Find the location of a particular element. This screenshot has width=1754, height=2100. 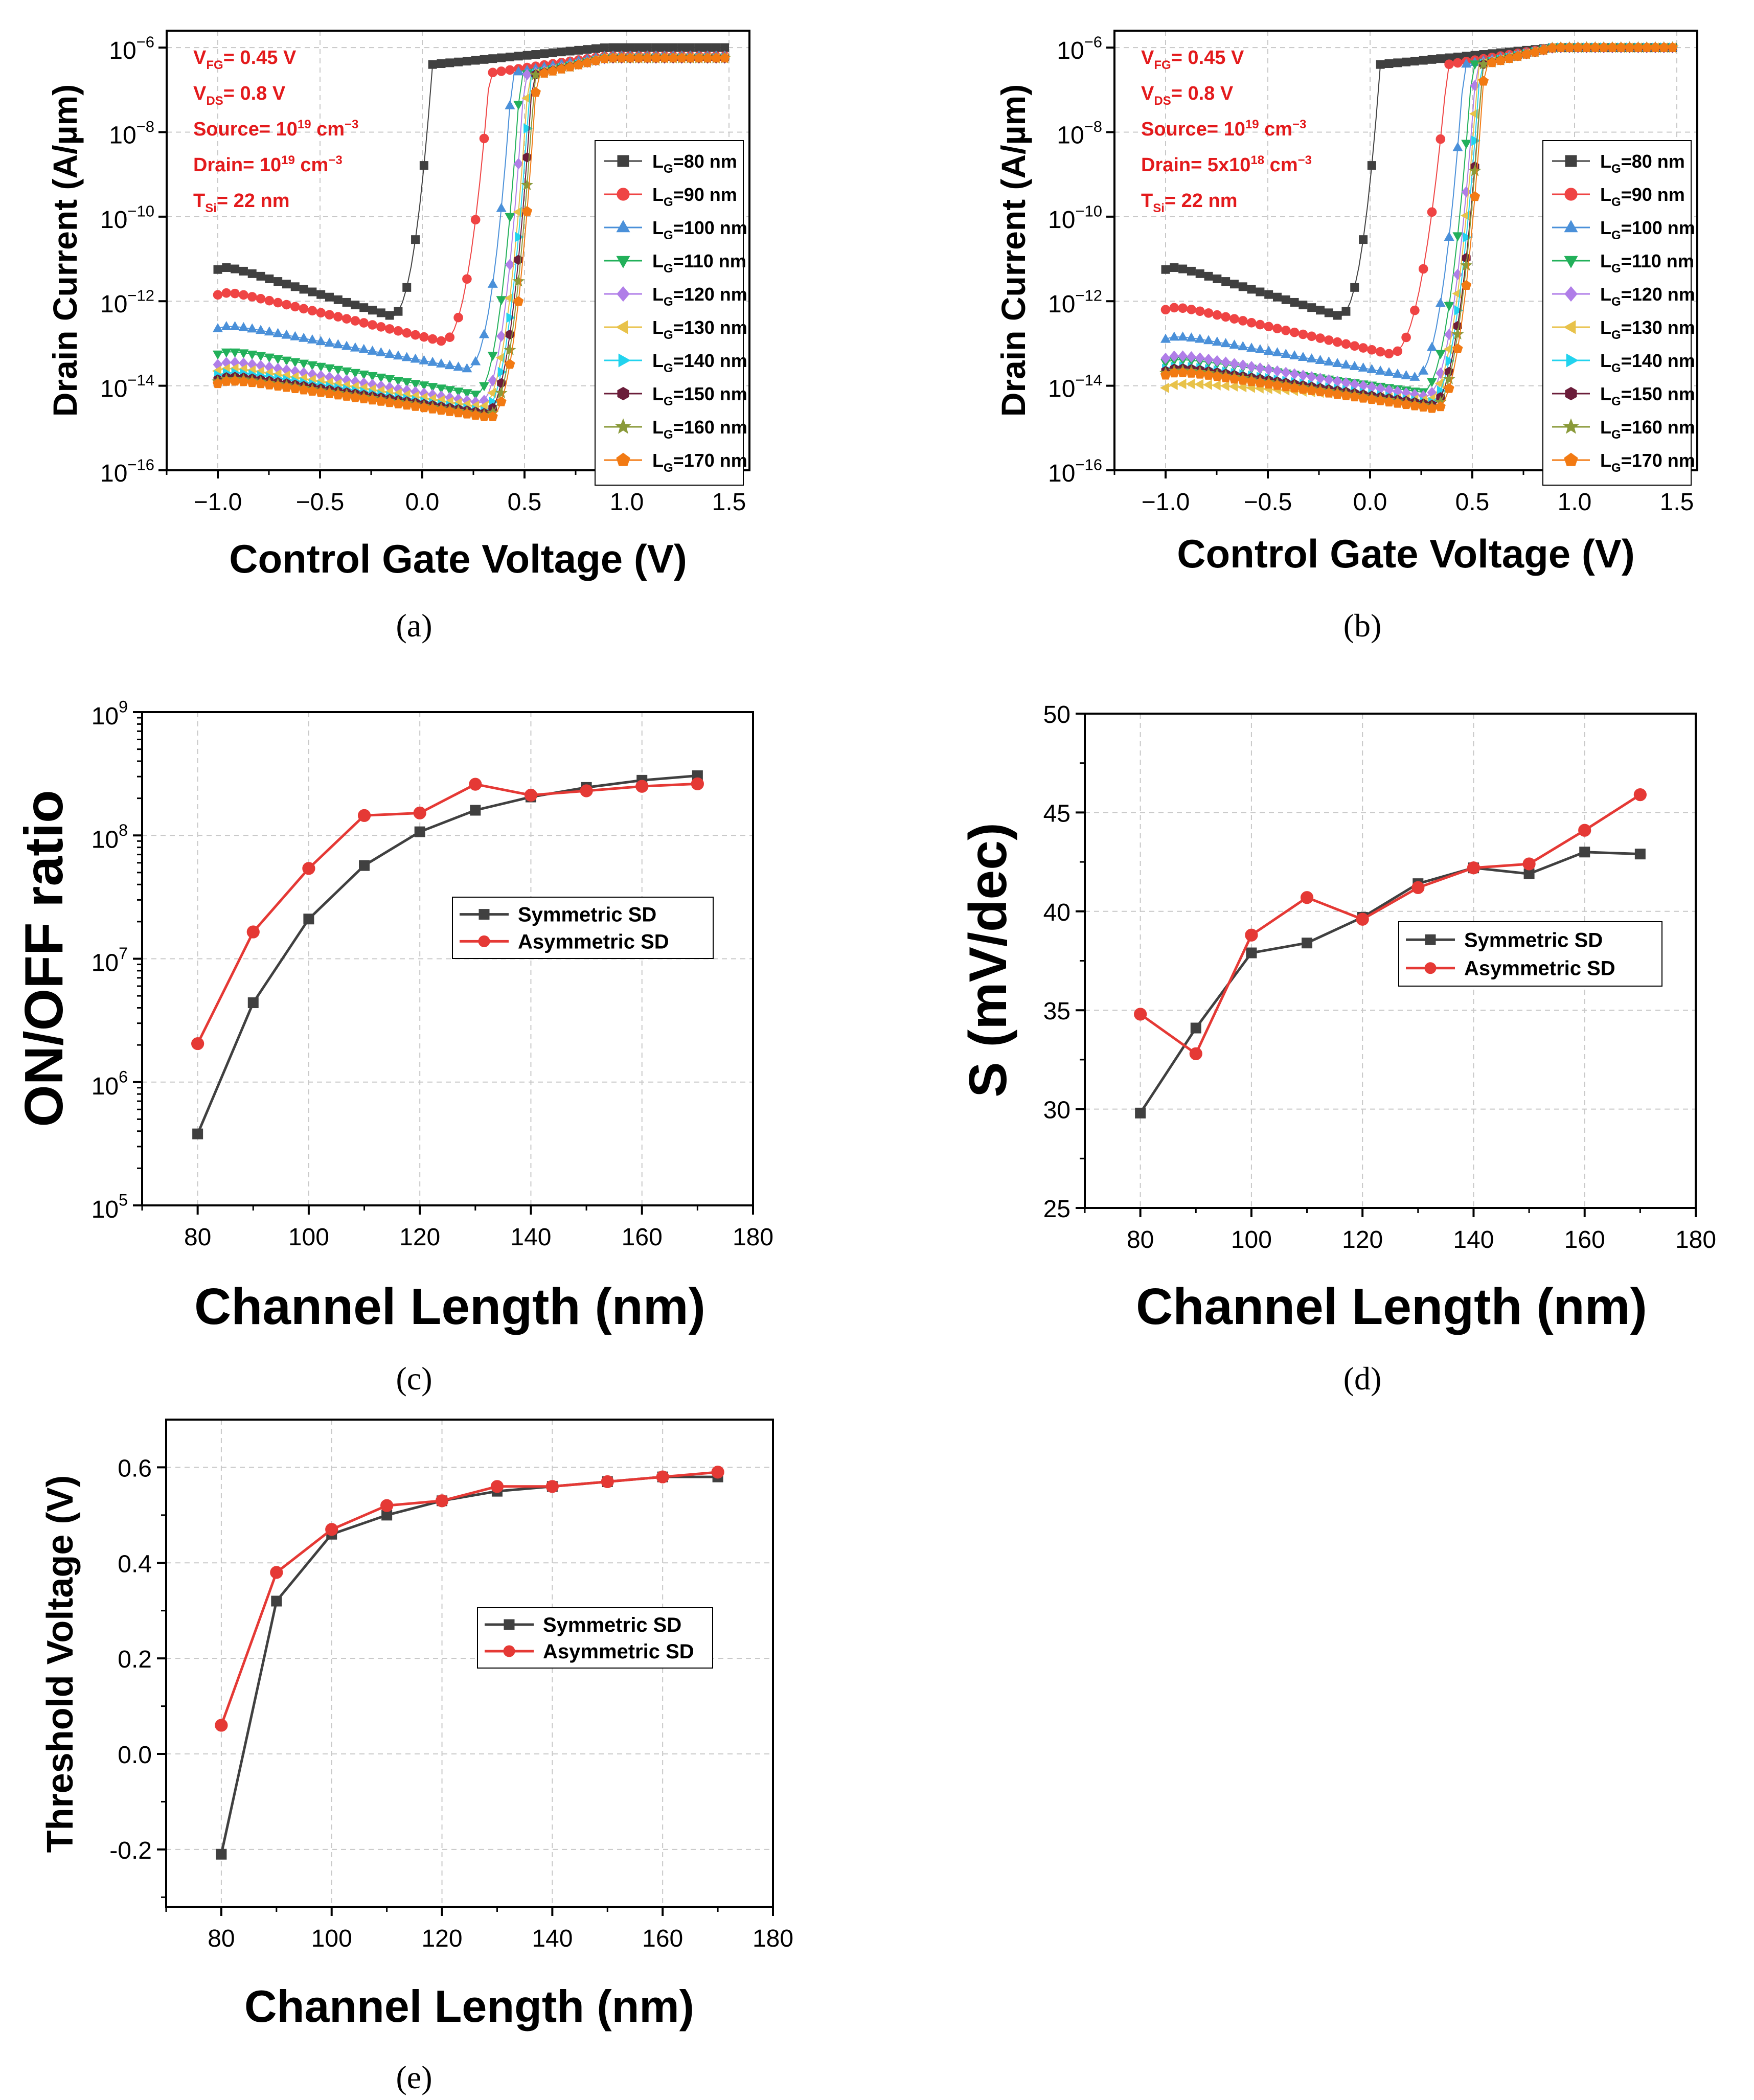

panel-c-series-asymmetric is located at coordinates (447, 914).